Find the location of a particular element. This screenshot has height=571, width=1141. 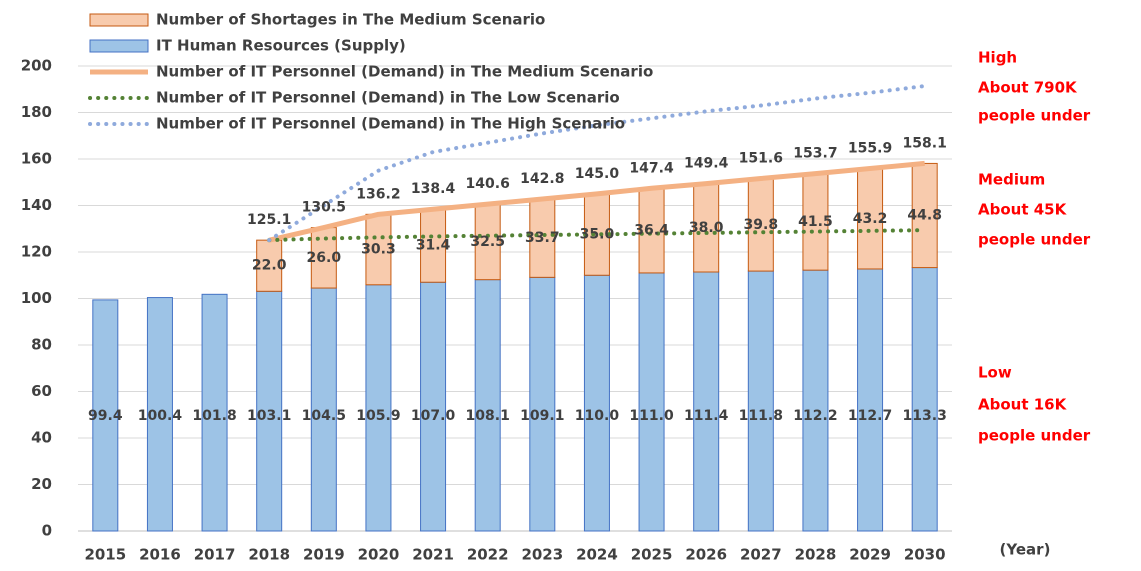

legend-label: IT Human Resources (Supply) is located at coordinates (281, 46).